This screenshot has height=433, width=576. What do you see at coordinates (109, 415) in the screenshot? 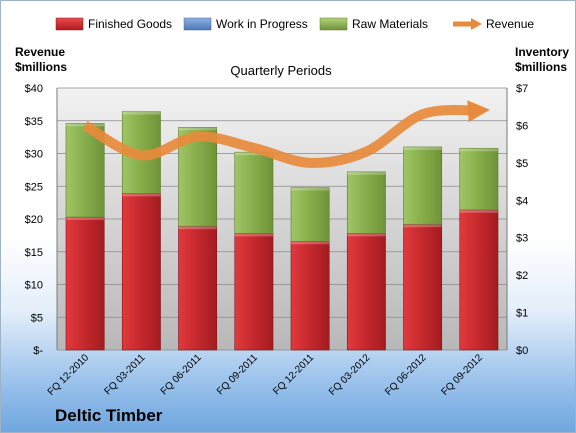
I see `company-name: Deltic Timber` at bounding box center [109, 415].